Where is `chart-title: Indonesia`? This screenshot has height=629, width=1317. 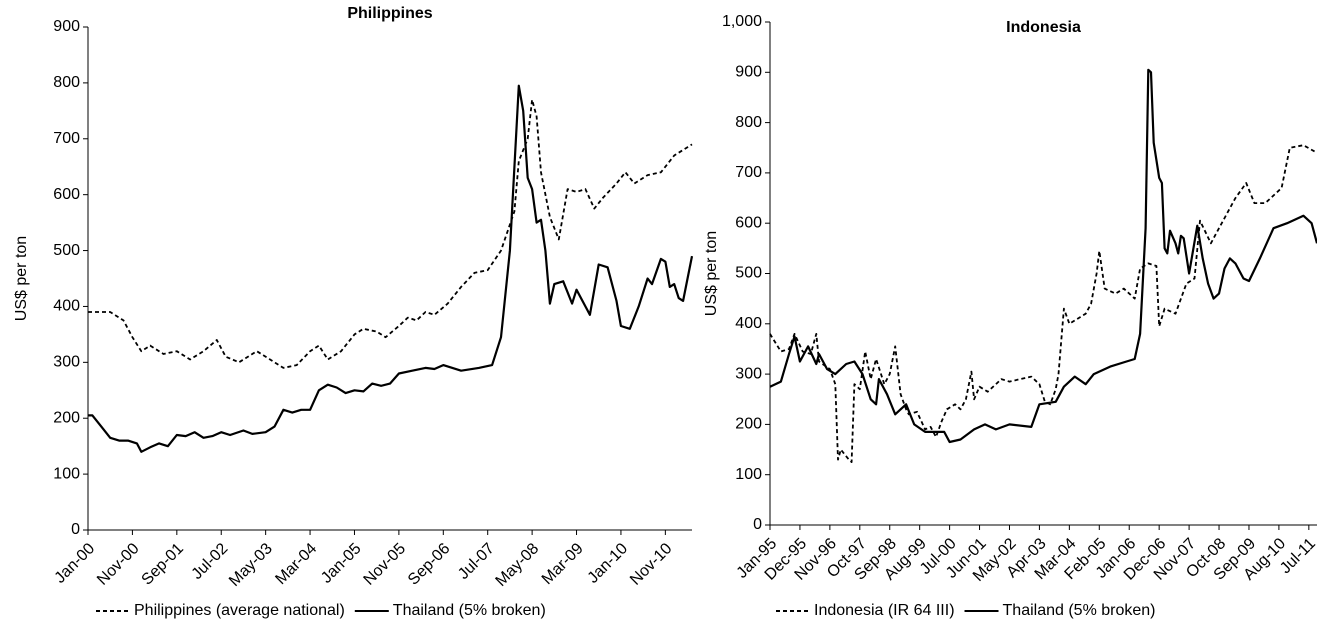
chart-title: Indonesia is located at coordinates (1043, 27).